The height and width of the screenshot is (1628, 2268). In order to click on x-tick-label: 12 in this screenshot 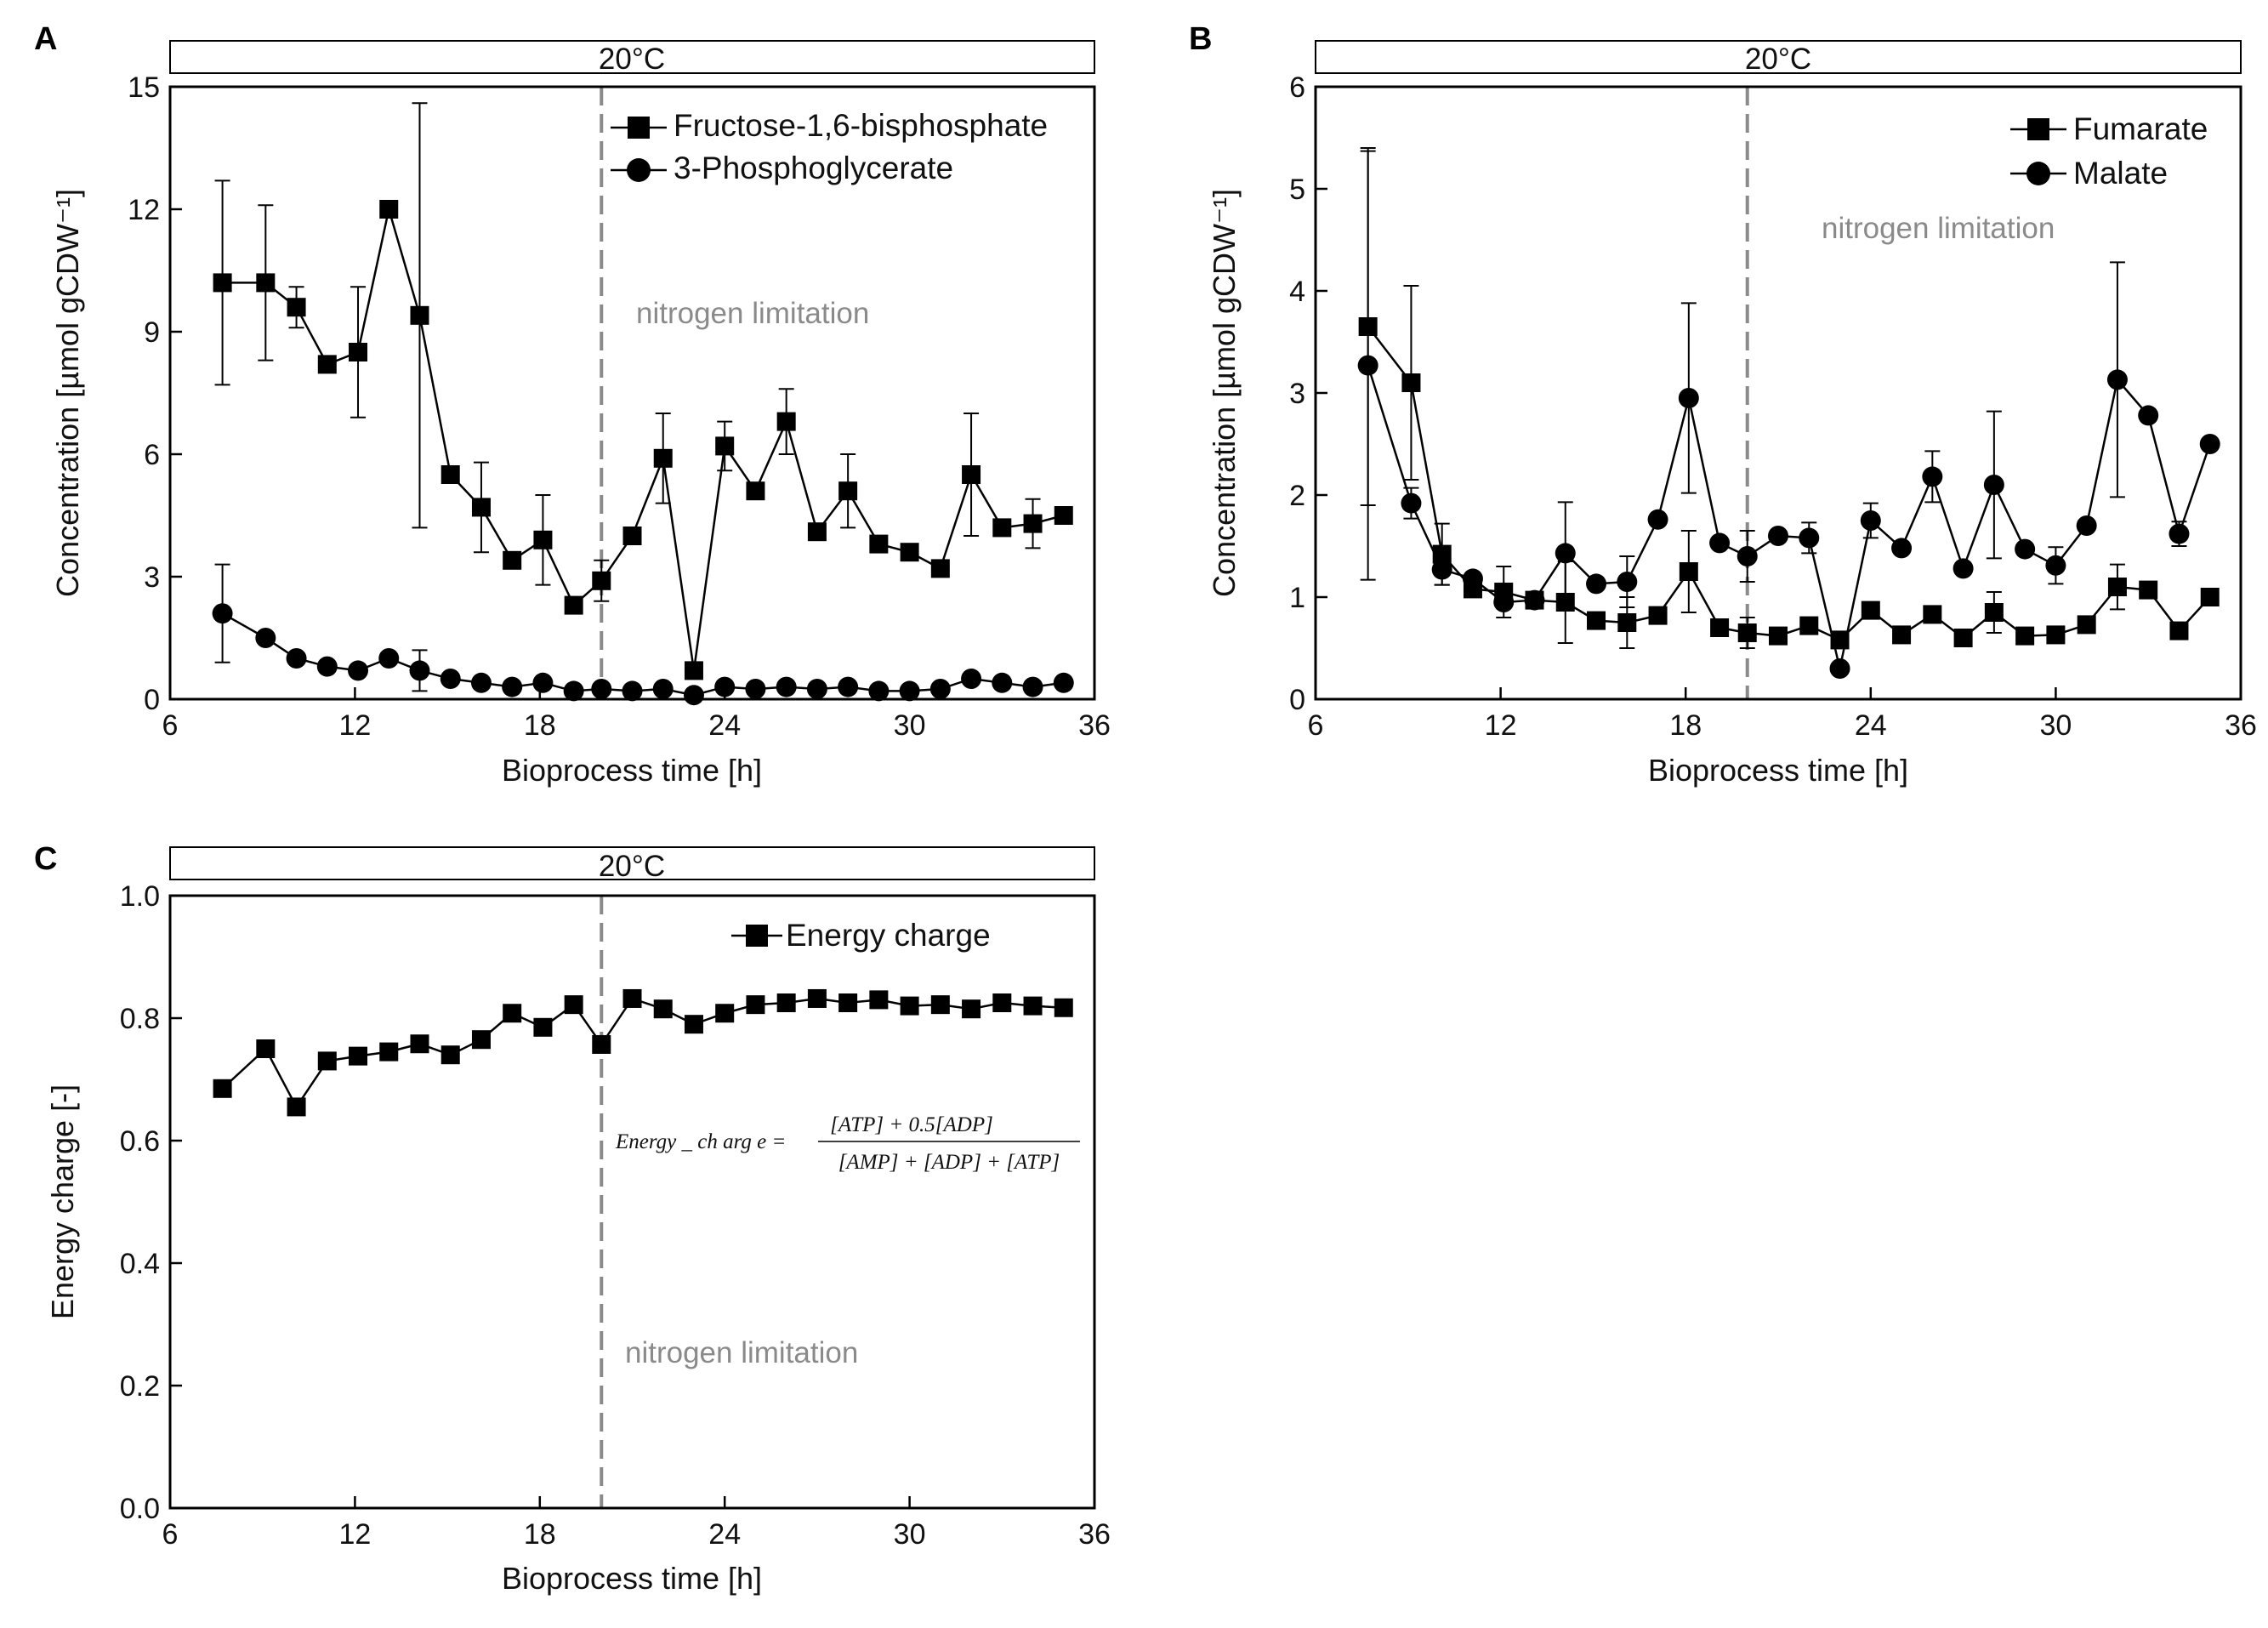, I will do `click(1501, 725)`.